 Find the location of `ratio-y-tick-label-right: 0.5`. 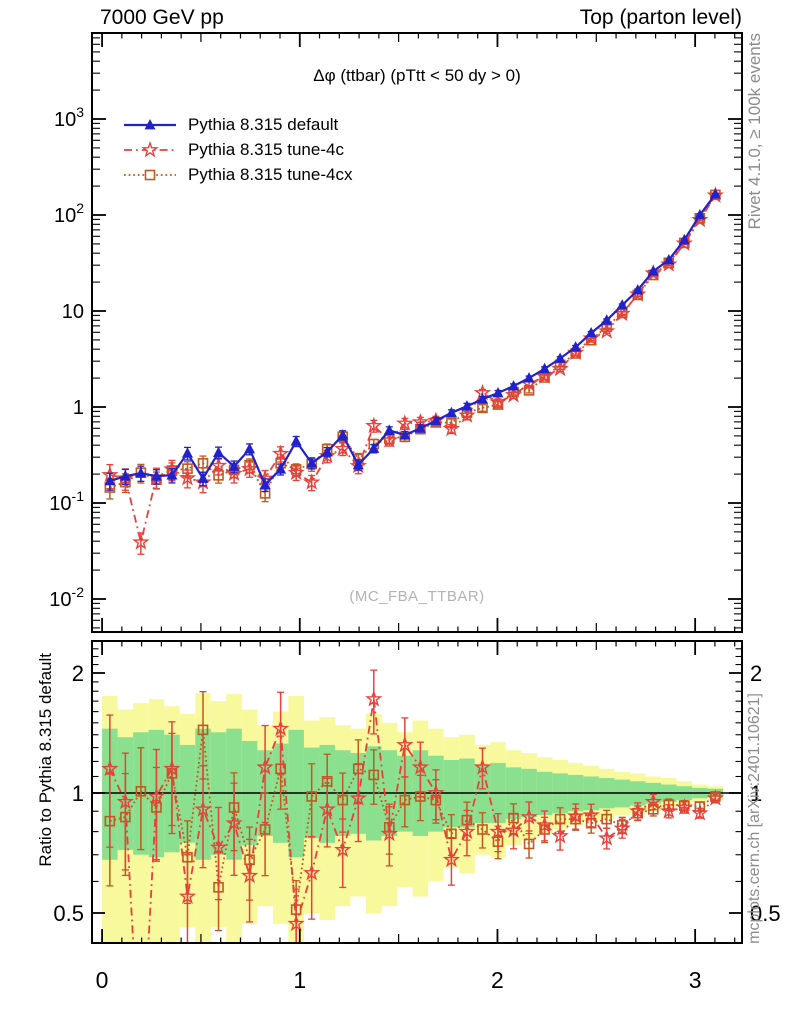

ratio-y-tick-label-right: 0.5 is located at coordinates (765, 913).